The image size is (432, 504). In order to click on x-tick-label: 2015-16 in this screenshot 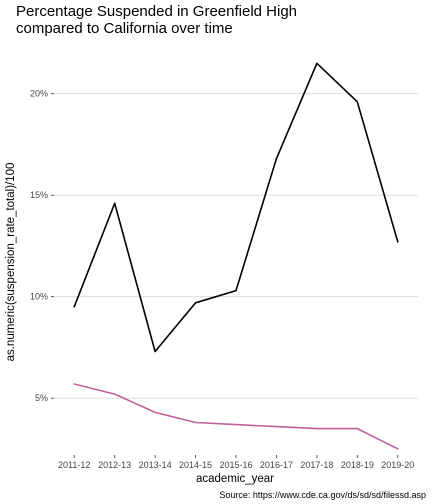, I will do `click(235, 465)`.